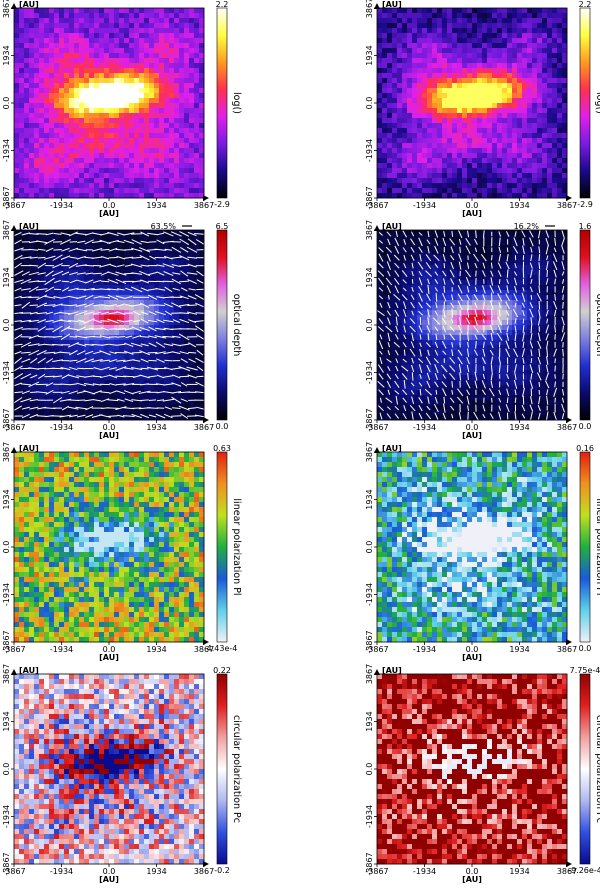  I want to click on x-tick-label: 3867, so click(204, 205).